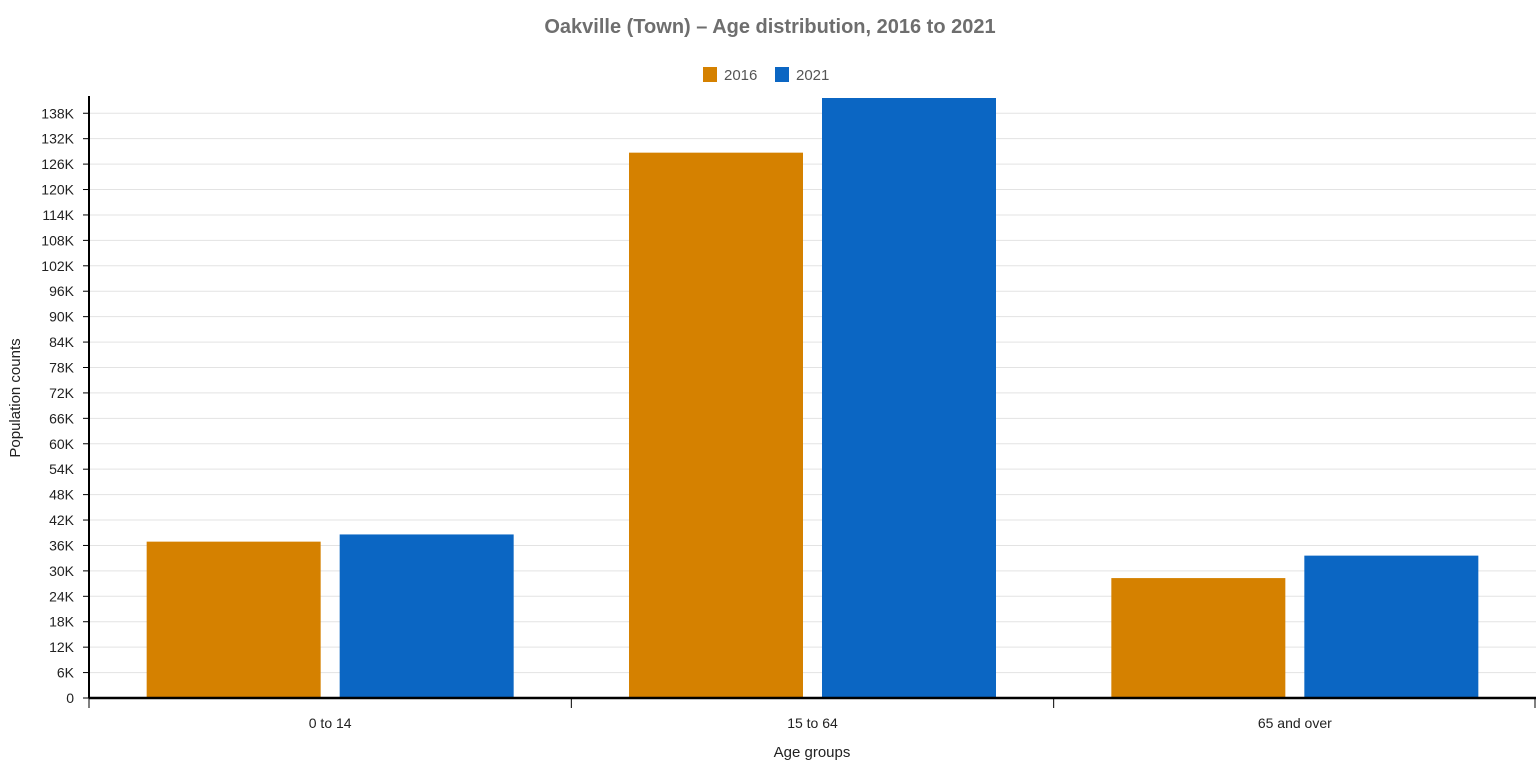 The width and height of the screenshot is (1536, 773). Describe the element at coordinates (1295, 723) in the screenshot. I see `x-tick-label: 65 and over` at that location.